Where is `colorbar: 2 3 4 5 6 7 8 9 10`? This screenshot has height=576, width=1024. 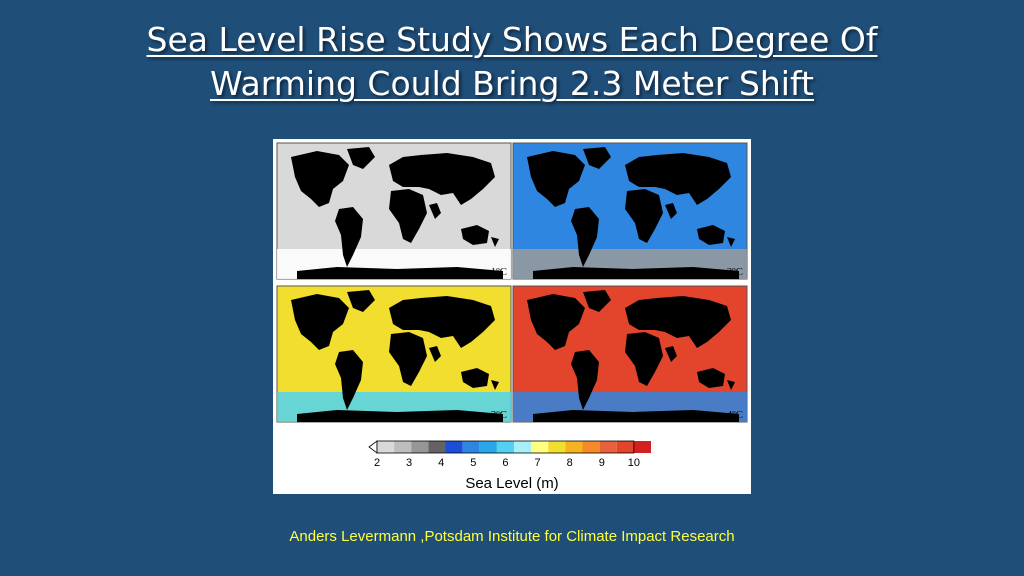 colorbar: 2 3 4 5 6 7 8 9 10 is located at coordinates (509, 454).